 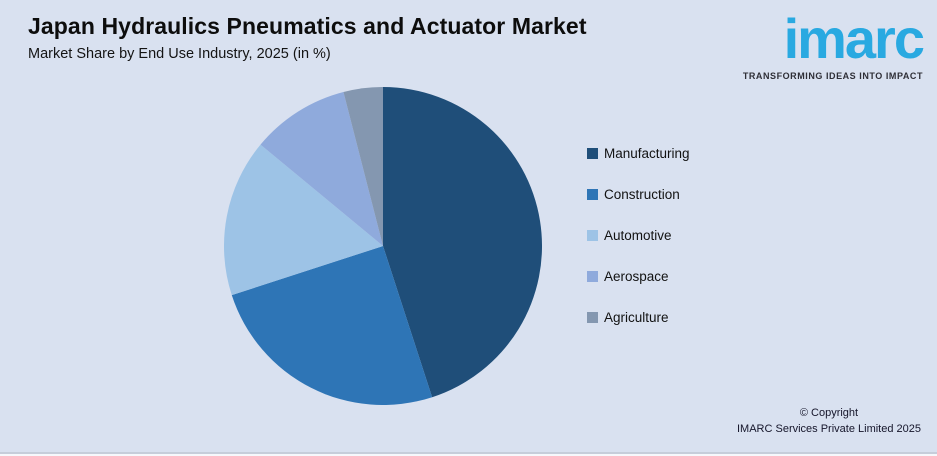 I want to click on logo-tagline: TRANSFORMING IDEAS INTO IMPACT, so click(x=832, y=76).